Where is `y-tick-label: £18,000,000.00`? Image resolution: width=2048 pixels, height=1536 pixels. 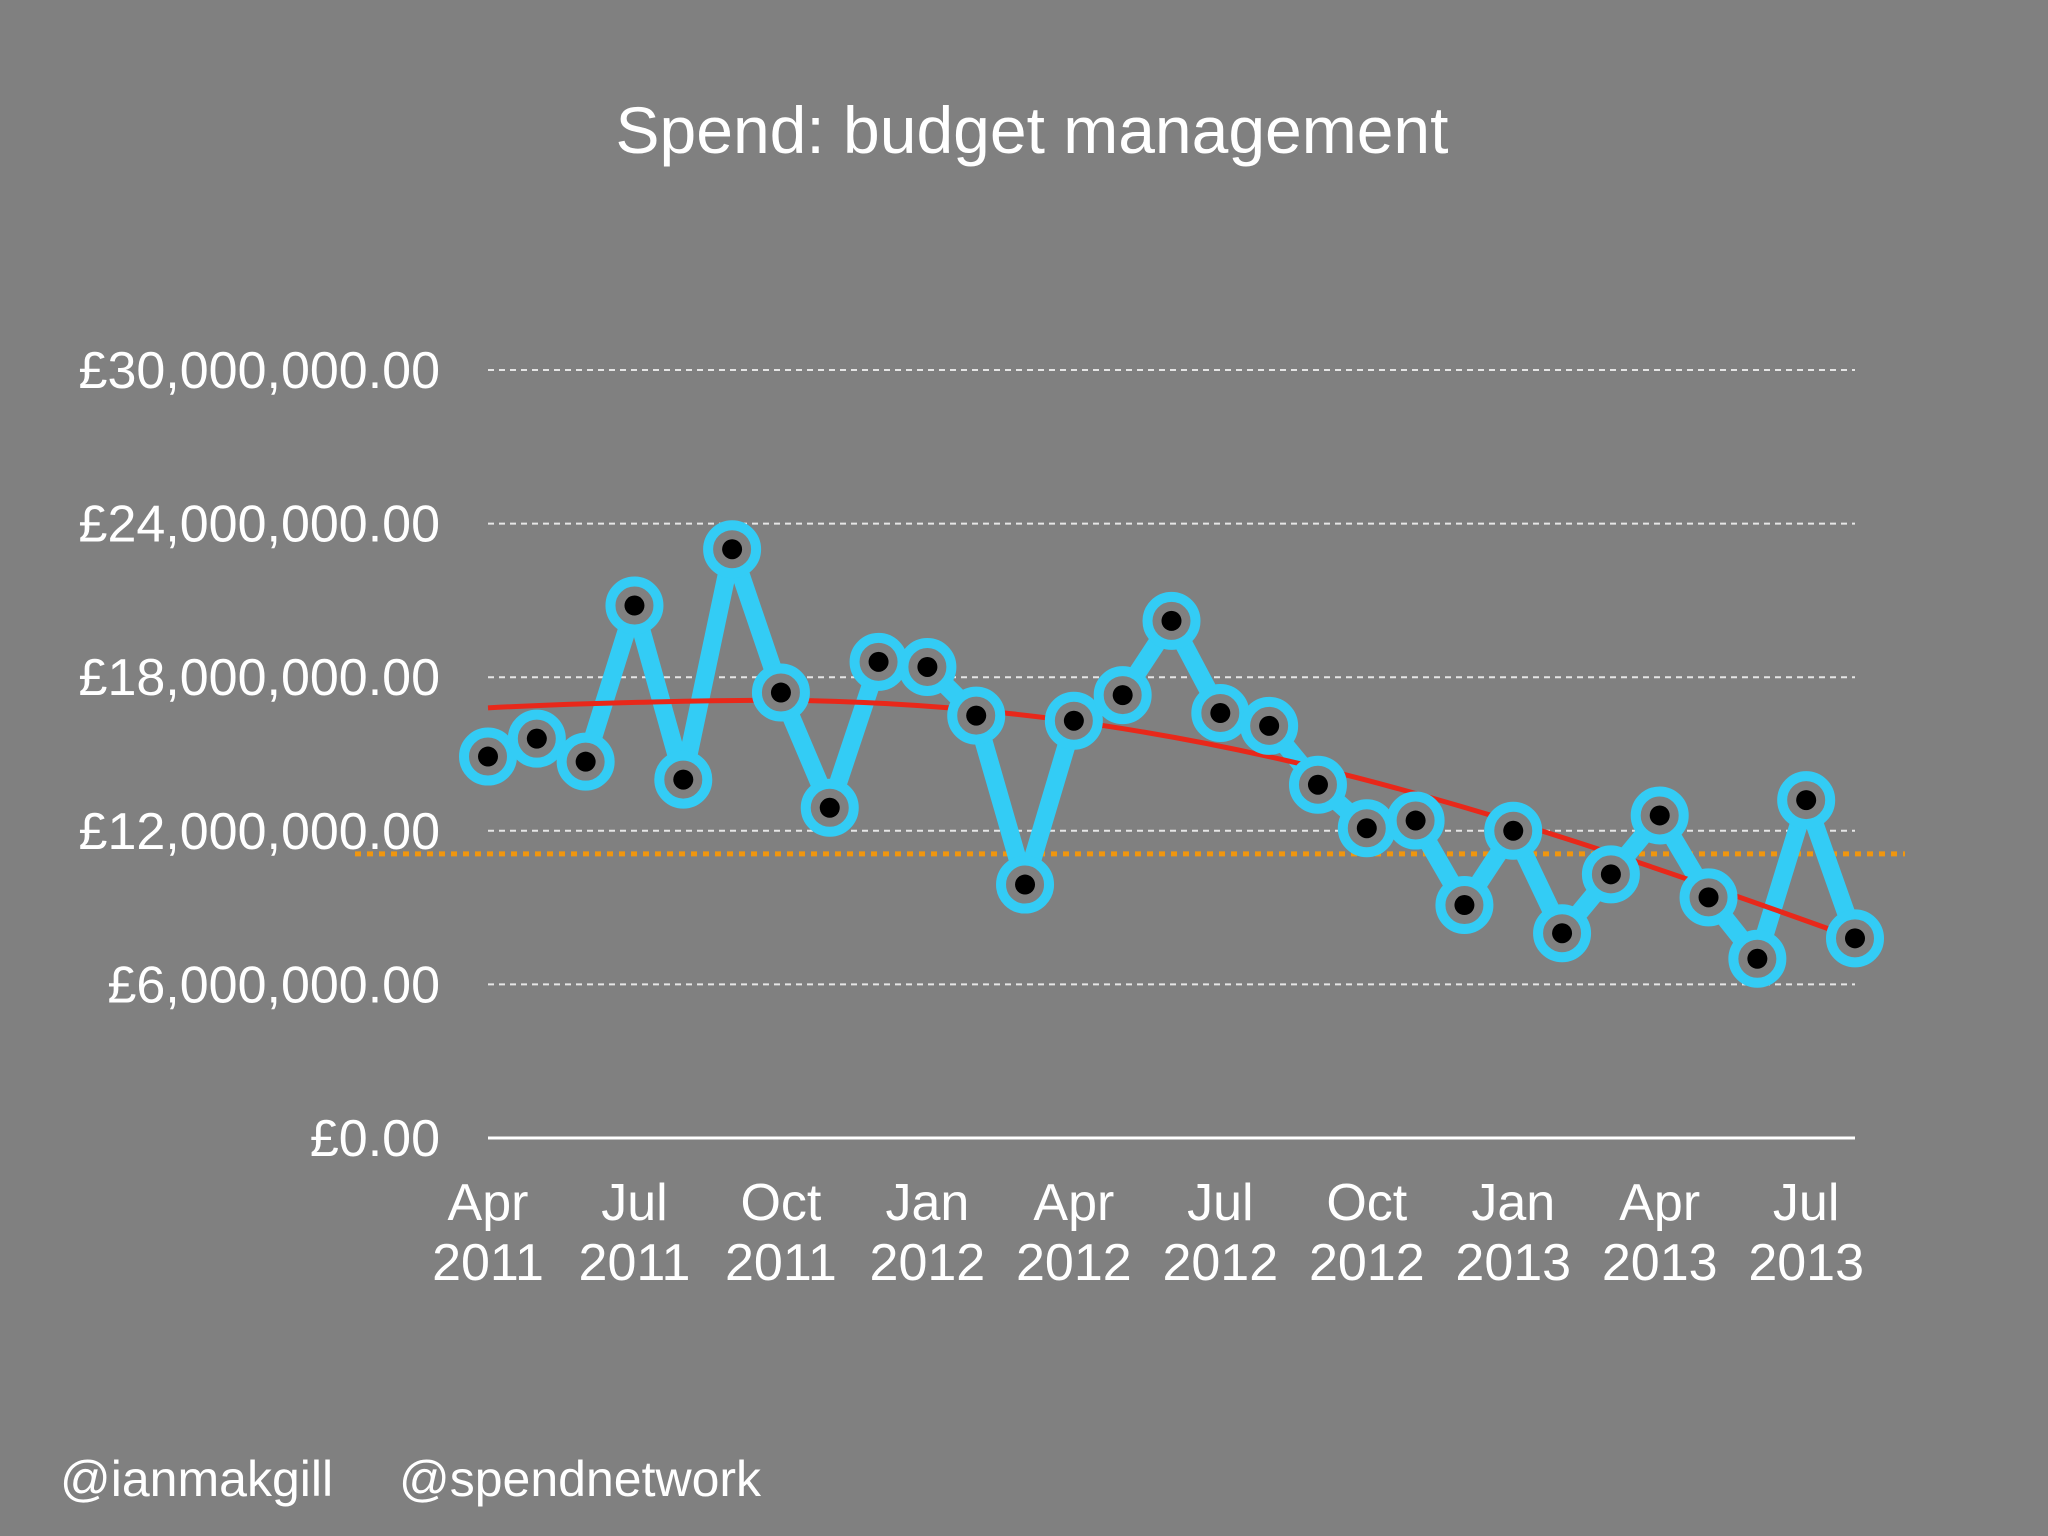 y-tick-label: £18,000,000.00 is located at coordinates (259, 678).